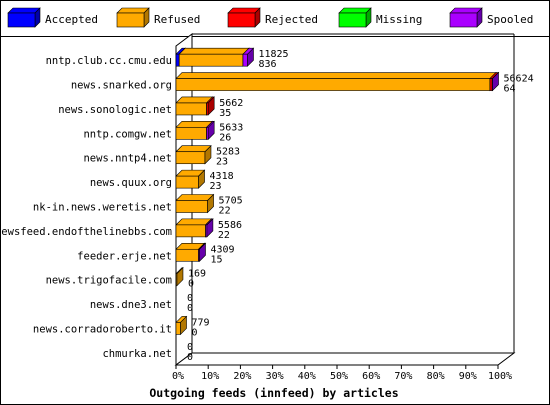  Describe the element at coordinates (231, 103) in the screenshot. I see `value-label-primary: 5662` at that location.